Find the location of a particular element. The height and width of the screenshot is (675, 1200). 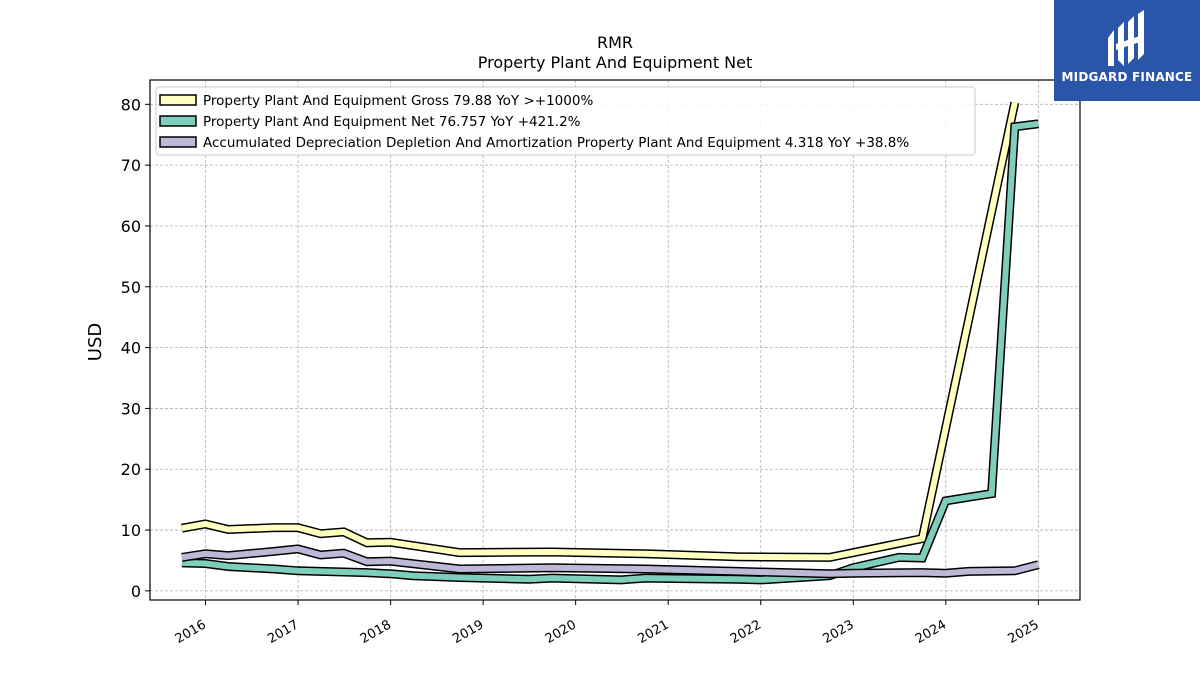

x-tick-label: 2025 is located at coordinates (1024, 632).